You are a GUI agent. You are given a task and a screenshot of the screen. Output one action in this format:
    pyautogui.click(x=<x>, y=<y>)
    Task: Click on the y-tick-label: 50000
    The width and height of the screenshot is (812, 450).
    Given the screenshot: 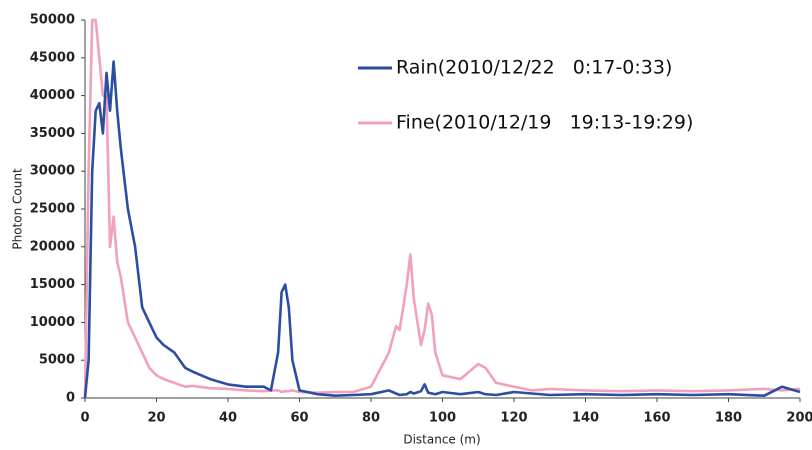 What is the action you would take?
    pyautogui.click(x=52, y=20)
    